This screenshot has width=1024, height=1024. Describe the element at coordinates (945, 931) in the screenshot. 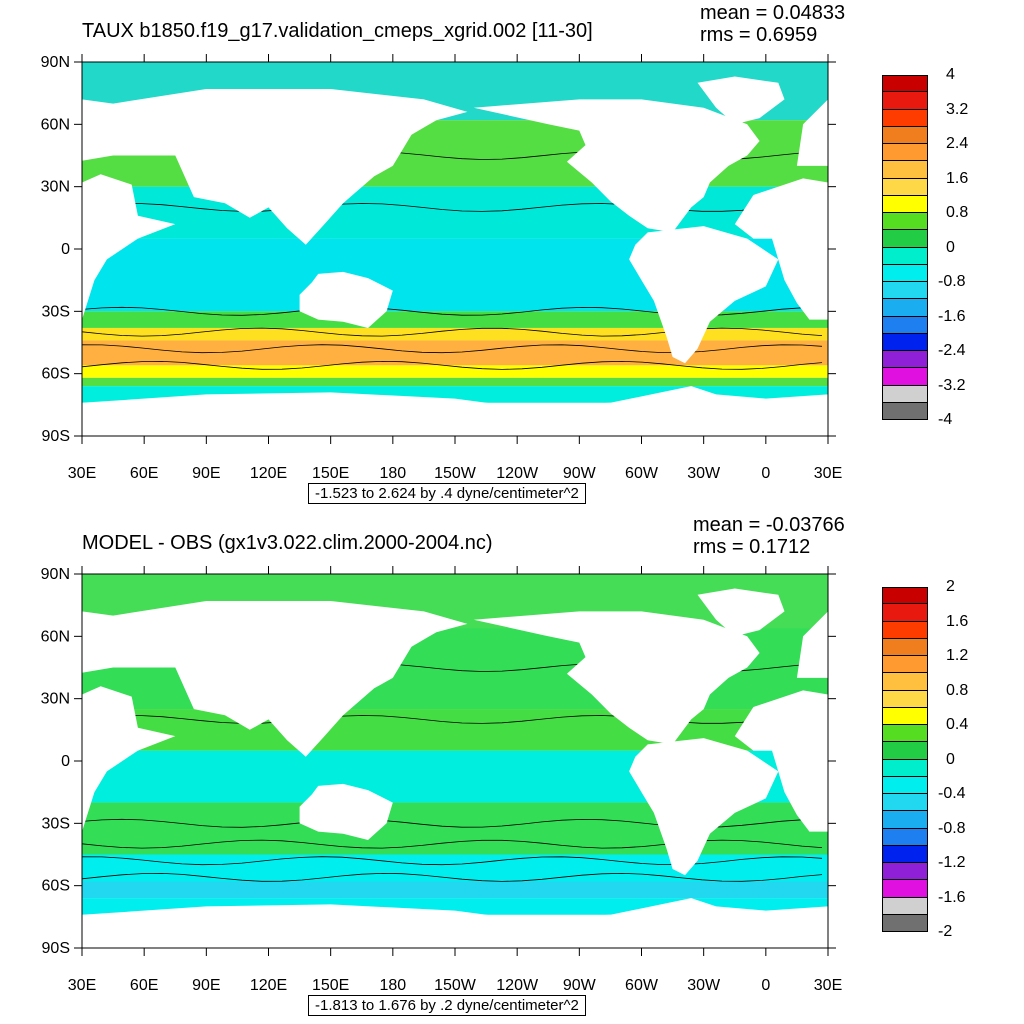

I see `colorbar-label: -2` at that location.